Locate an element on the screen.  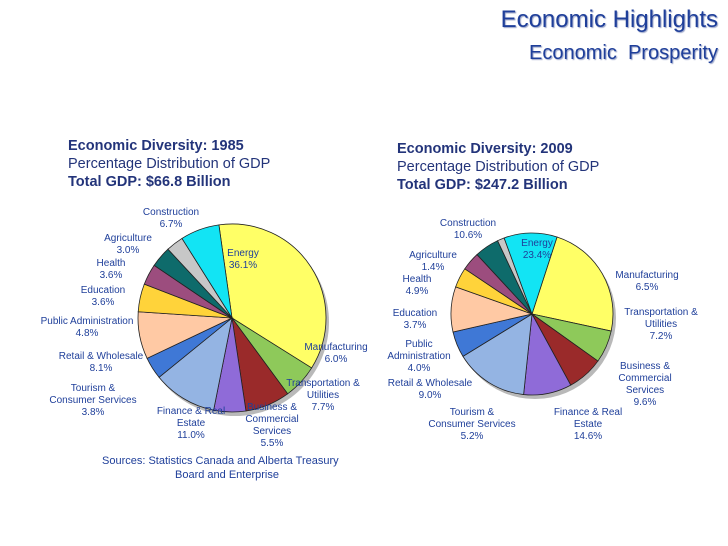
slice-label-line: 7.7% is located at coordinates (323, 407).